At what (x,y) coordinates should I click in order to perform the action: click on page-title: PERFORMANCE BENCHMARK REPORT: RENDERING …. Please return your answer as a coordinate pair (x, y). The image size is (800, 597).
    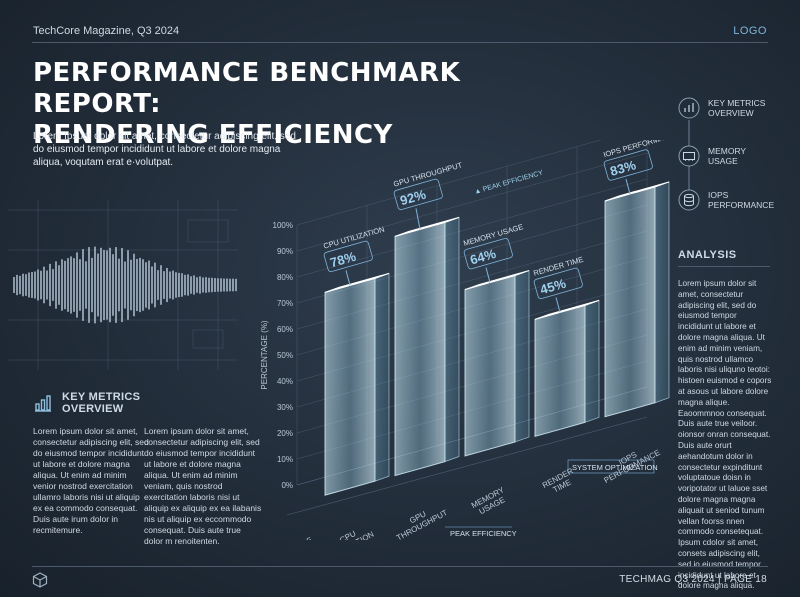
    Looking at the image, I should click on (303, 104).